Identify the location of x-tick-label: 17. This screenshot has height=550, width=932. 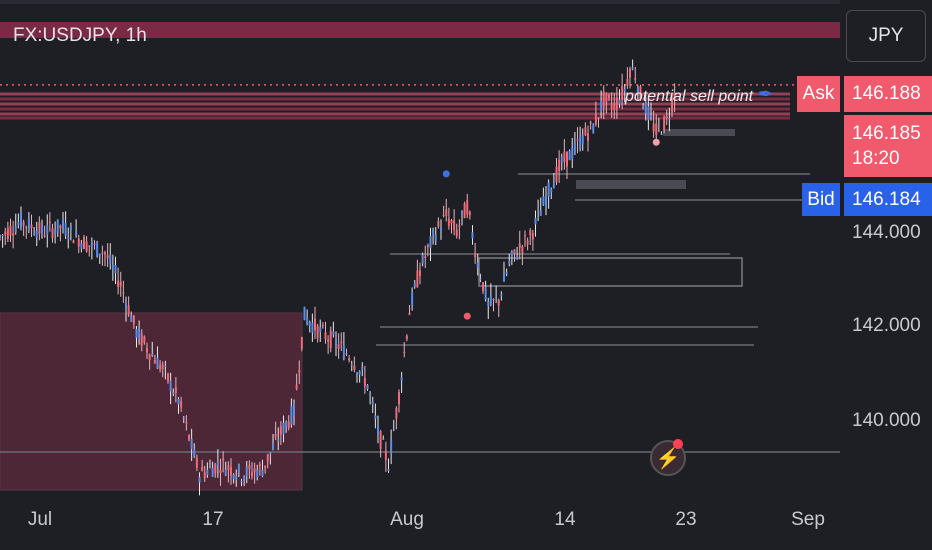
(213, 519).